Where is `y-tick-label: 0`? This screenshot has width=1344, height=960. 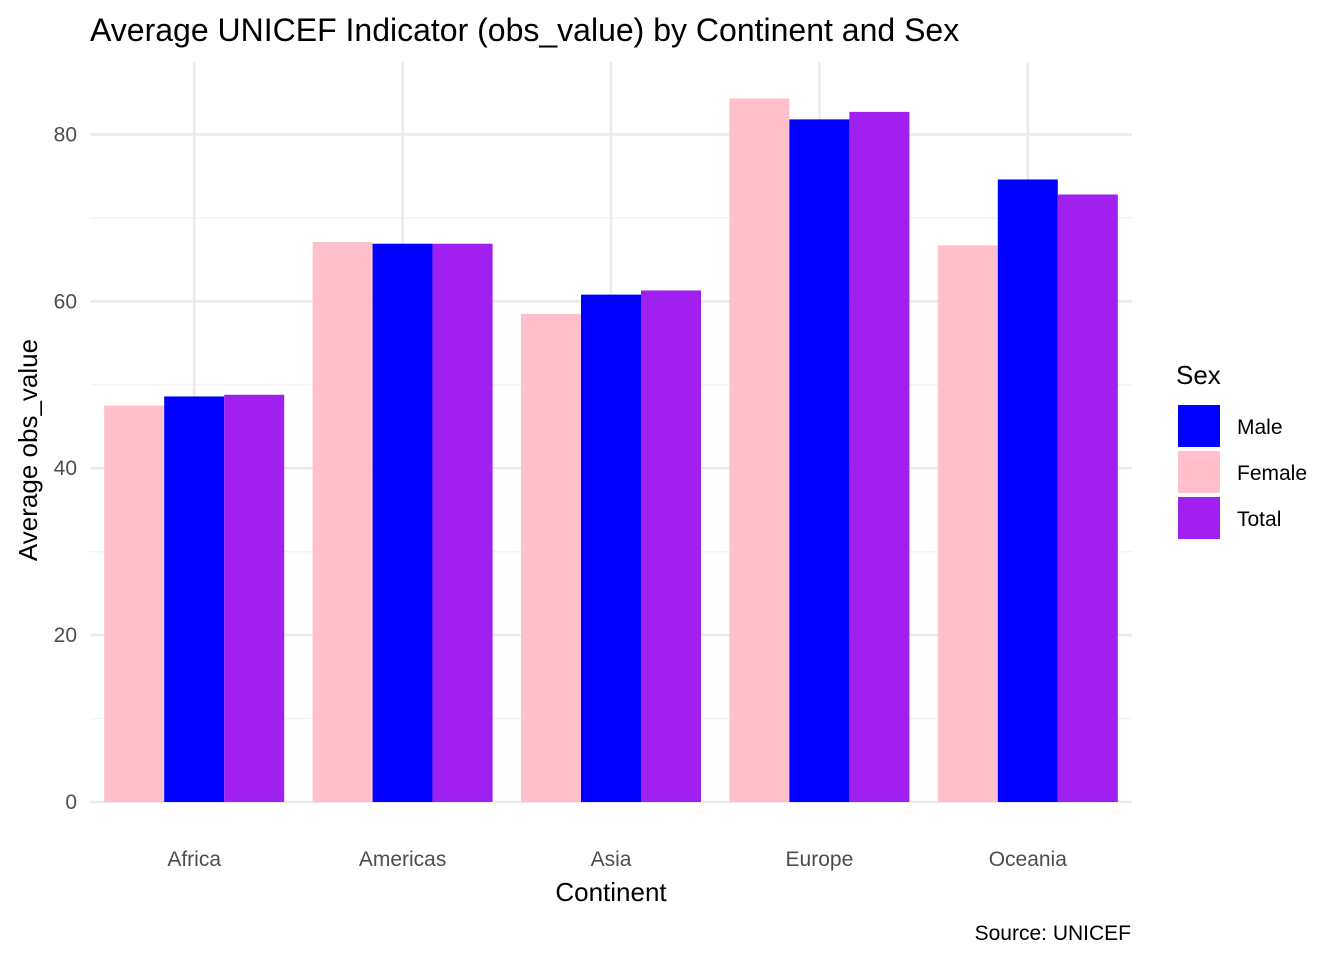 y-tick-label: 0 is located at coordinates (71, 802).